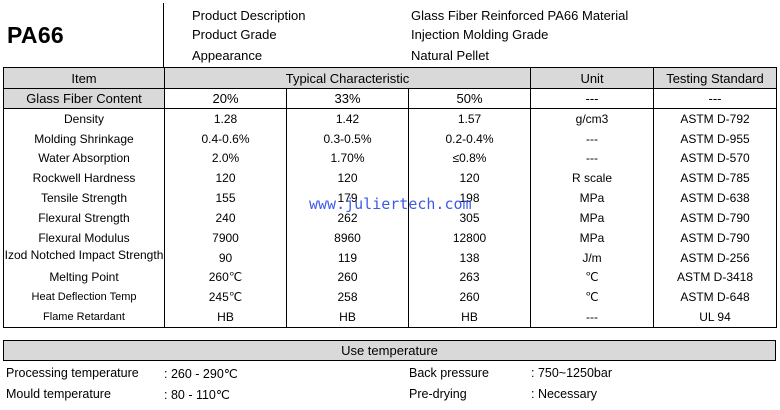 The width and height of the screenshot is (780, 410). Describe the element at coordinates (715, 277) in the screenshot. I see `property-standard: ASTM D-3418` at that location.